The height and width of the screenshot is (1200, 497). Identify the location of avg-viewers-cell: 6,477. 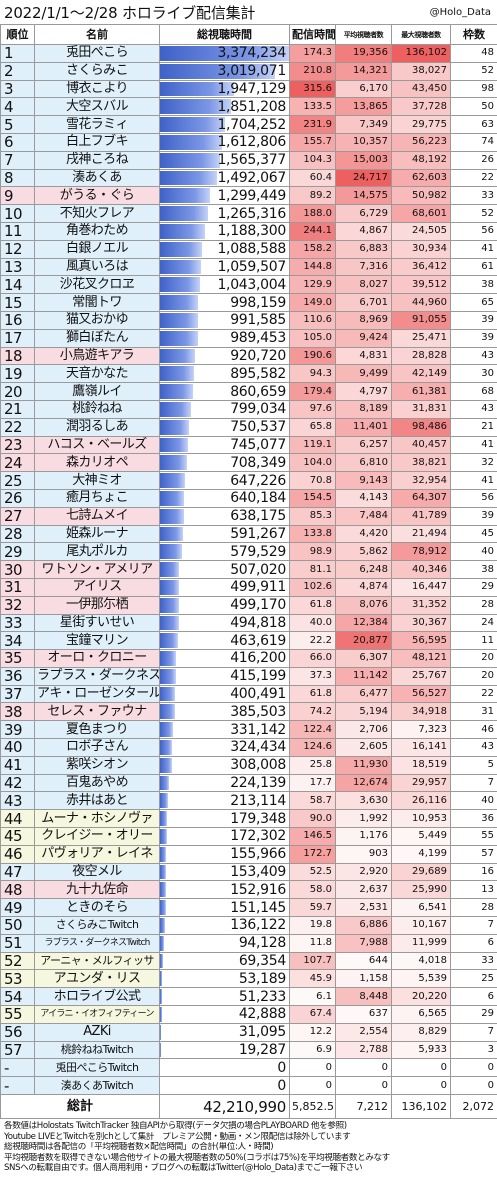
(363, 694).